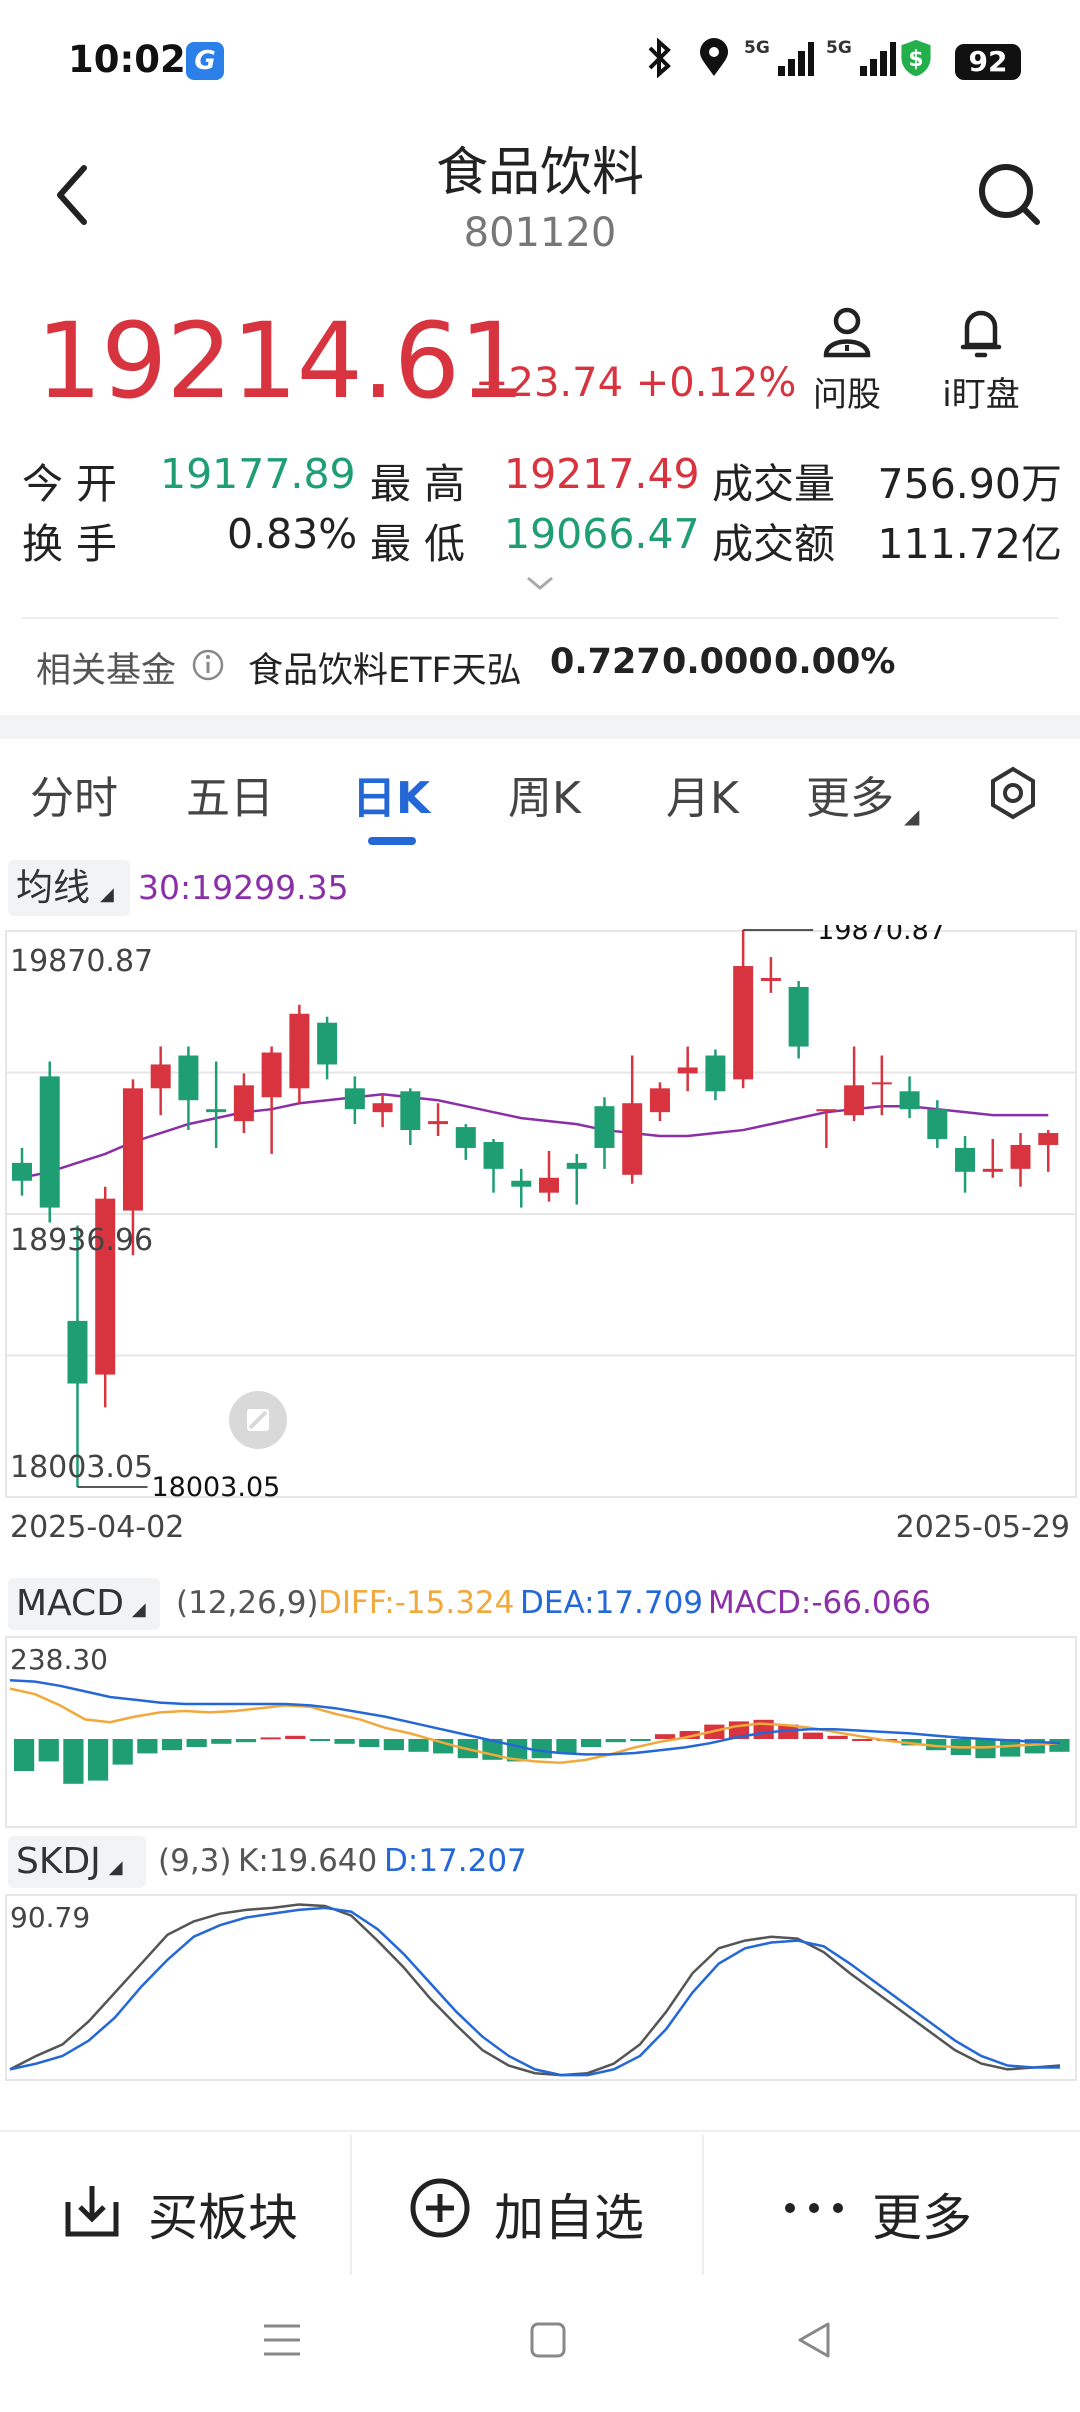  Describe the element at coordinates (77, 1862) in the screenshot. I see `skdj-dropdown: SKDJ ◢` at that location.